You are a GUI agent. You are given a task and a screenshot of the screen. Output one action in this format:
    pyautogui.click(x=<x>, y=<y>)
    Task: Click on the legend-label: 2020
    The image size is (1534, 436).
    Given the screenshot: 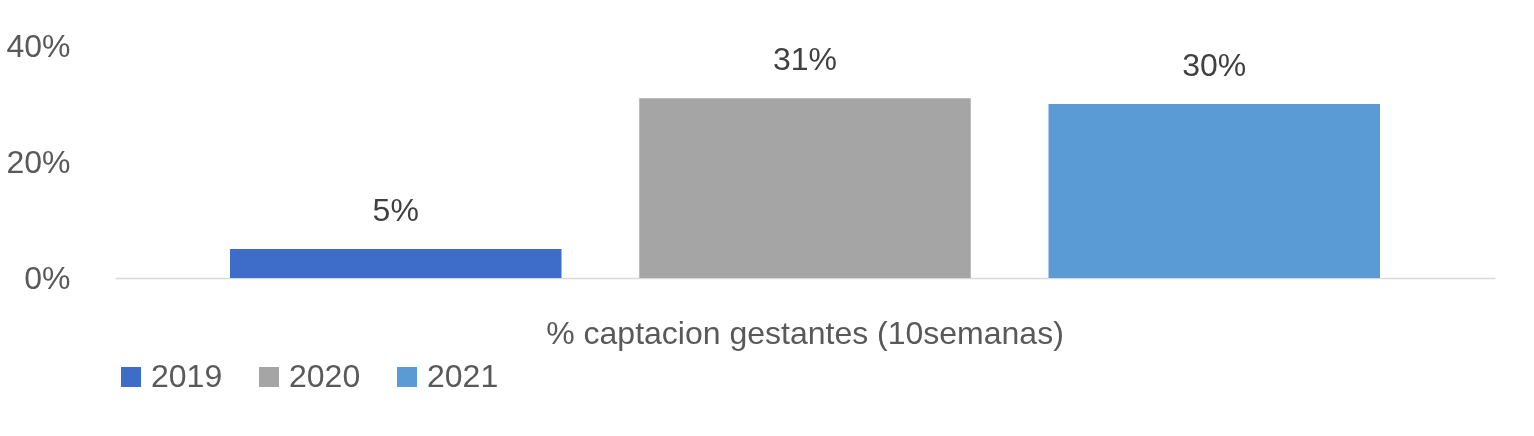 What is the action you would take?
    pyautogui.click(x=325, y=376)
    